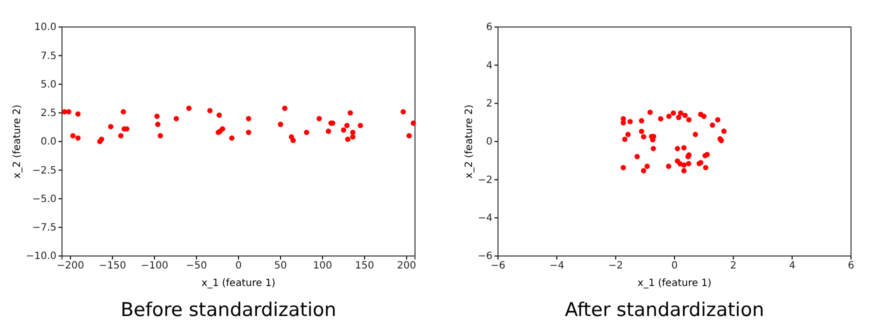 The height and width of the screenshot is (321, 879). Describe the element at coordinates (44, 228) in the screenshot. I see `y-tick-label: −7.5` at that location.